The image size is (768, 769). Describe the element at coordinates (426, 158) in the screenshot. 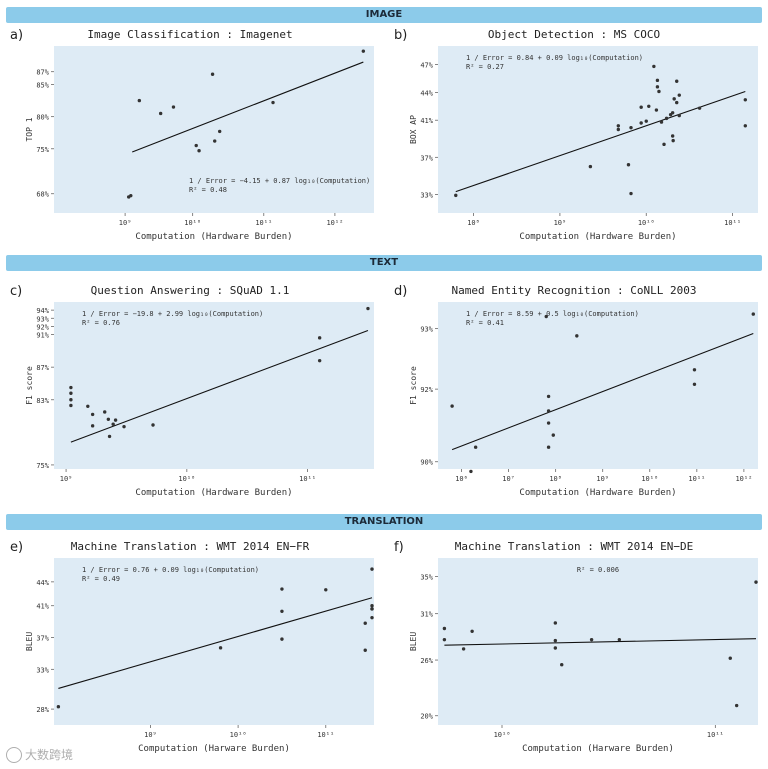

I see `y-tick-label: 37%` at that location.